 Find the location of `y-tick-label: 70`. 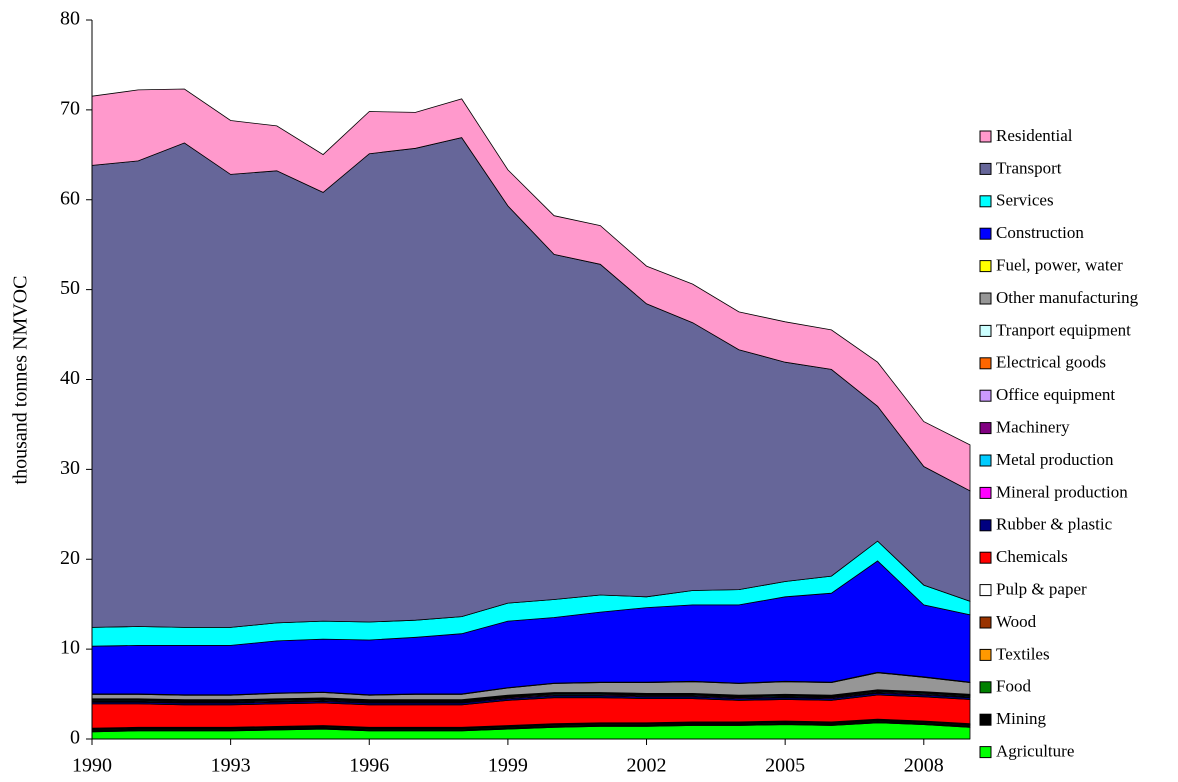

y-tick-label: 70 is located at coordinates (70, 108).